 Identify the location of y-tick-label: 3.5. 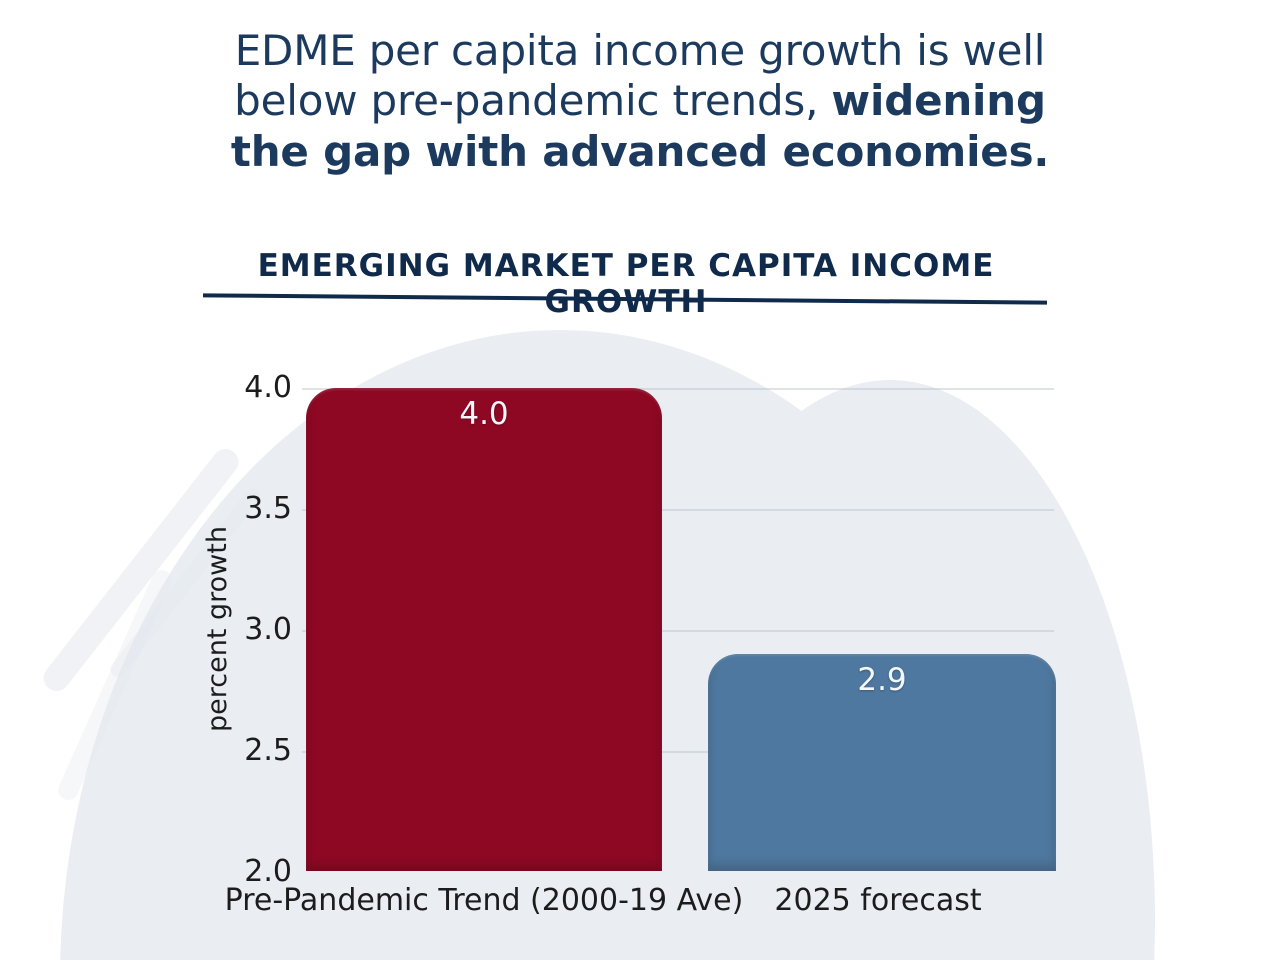
(268, 508).